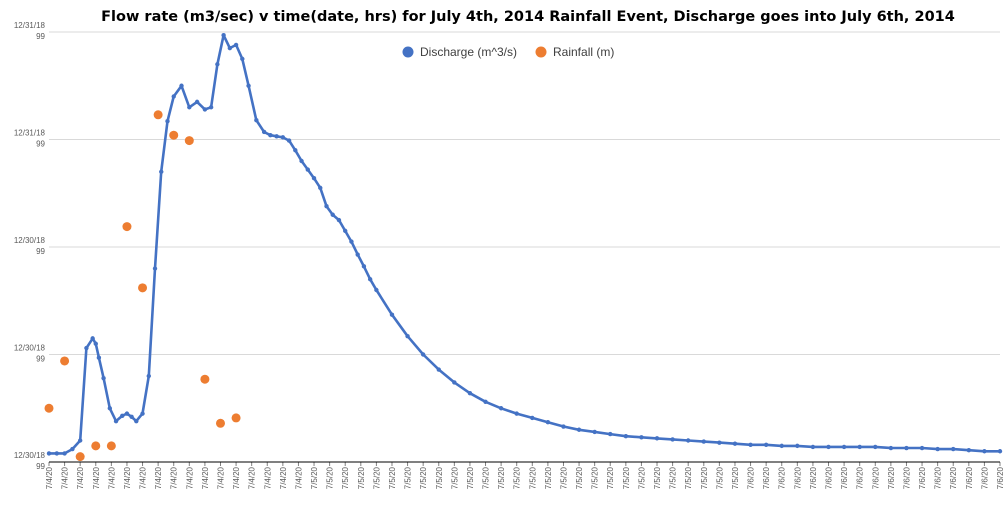  What do you see at coordinates (30, 348) in the screenshot?
I see `y-tick-label: 12/30/18` at bounding box center [30, 348].